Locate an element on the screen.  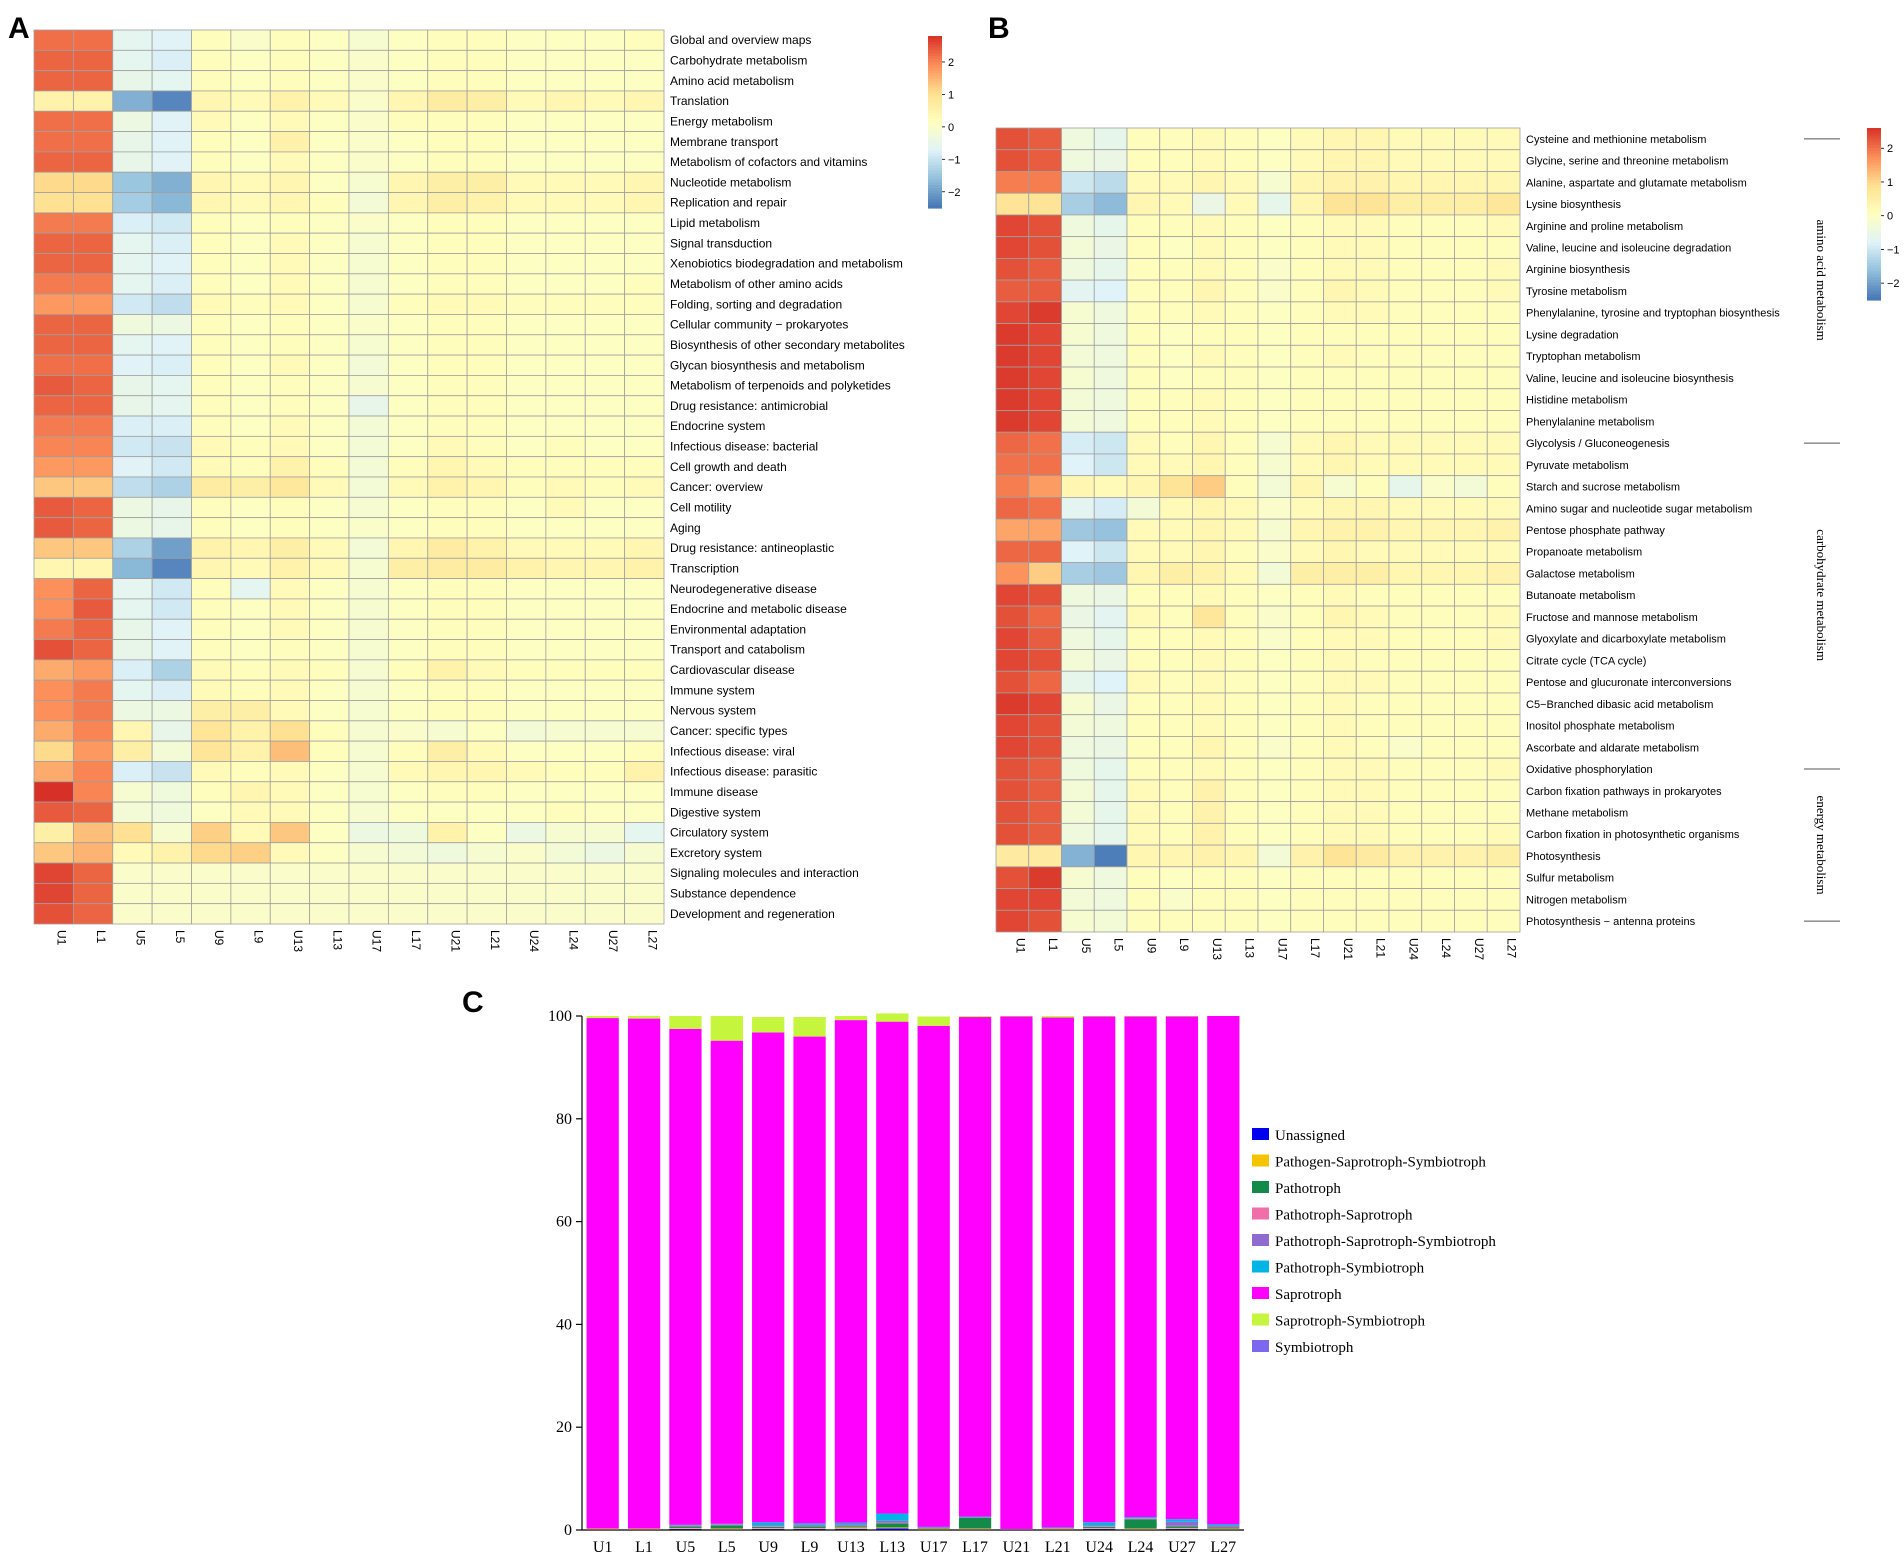
heatmap-b-cells is located at coordinates (1258, 530).